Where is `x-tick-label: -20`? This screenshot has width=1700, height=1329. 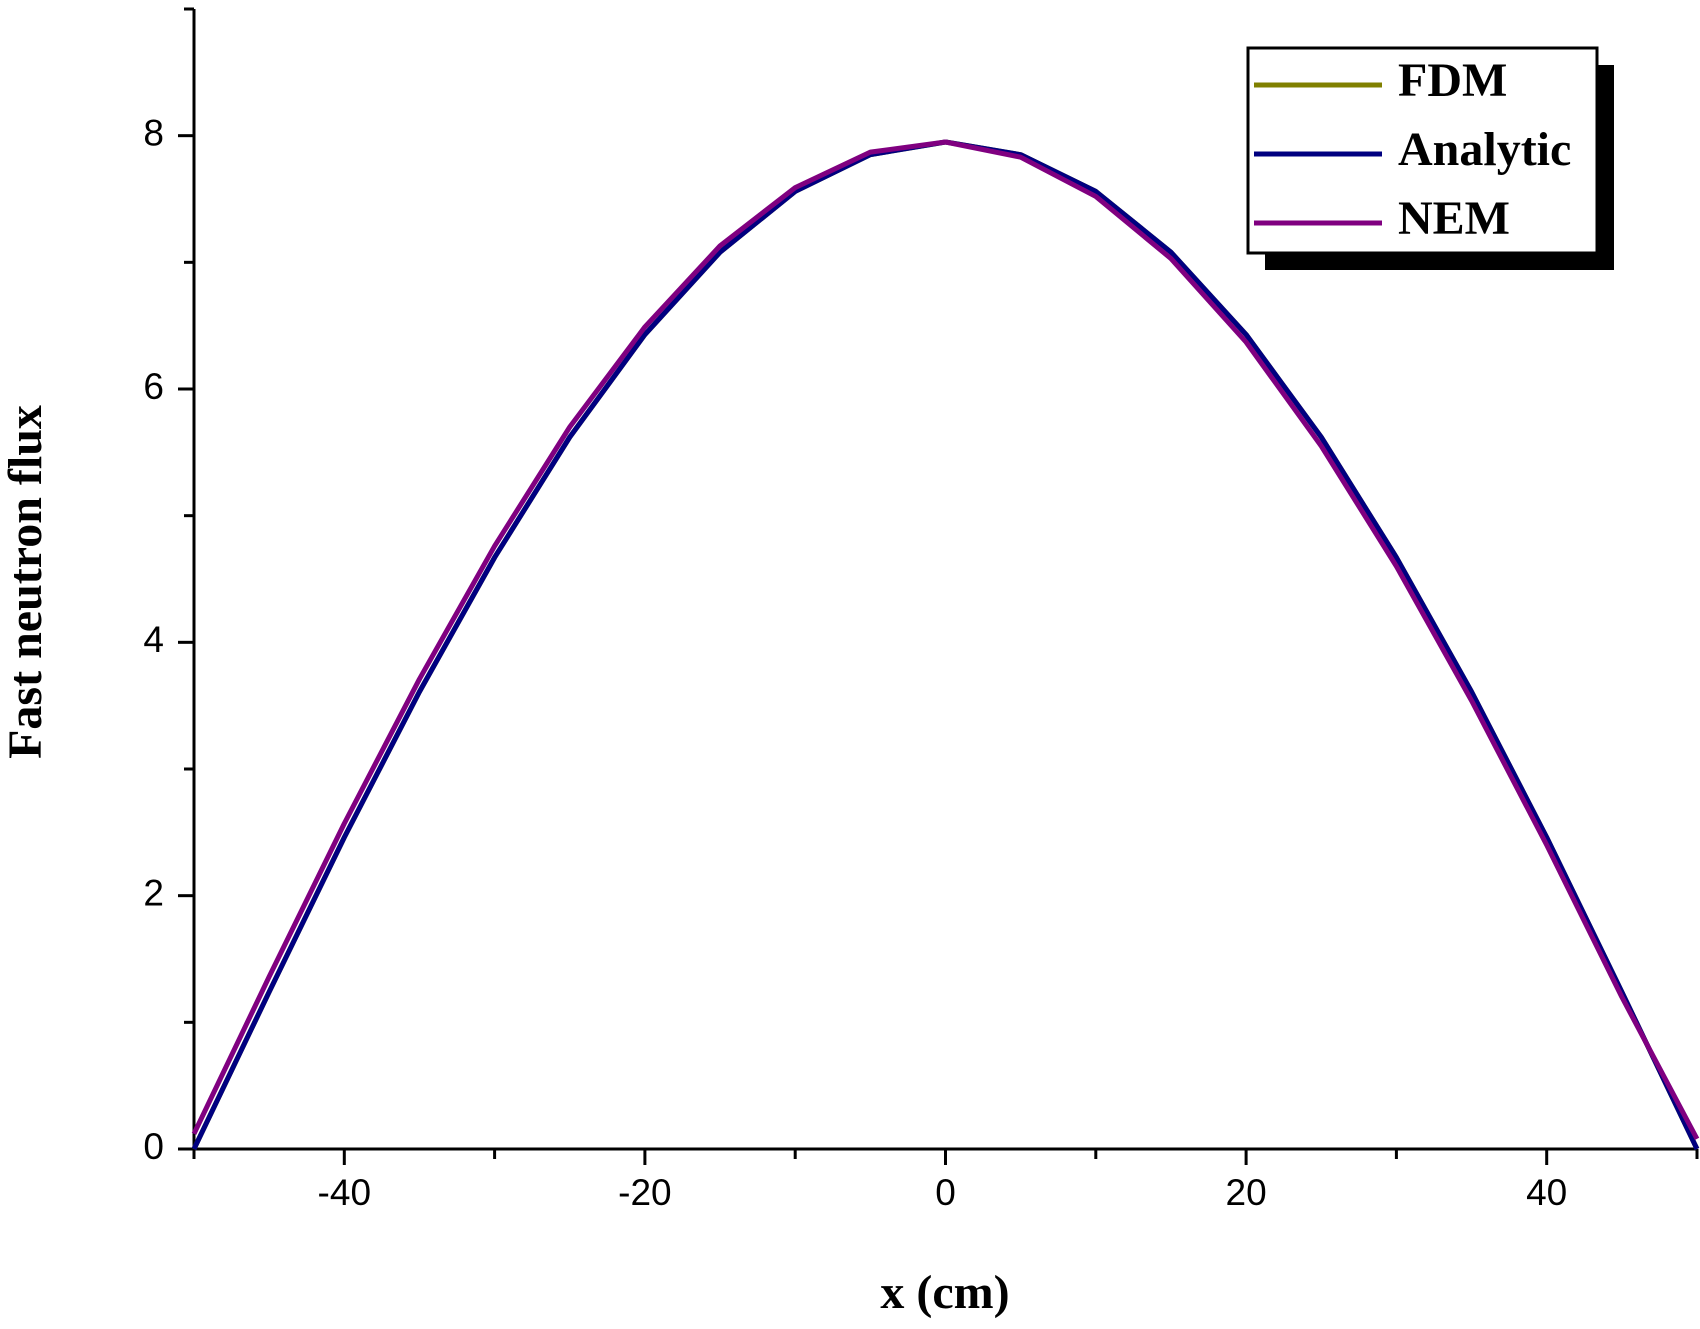 x-tick-label: -20 is located at coordinates (644, 1192).